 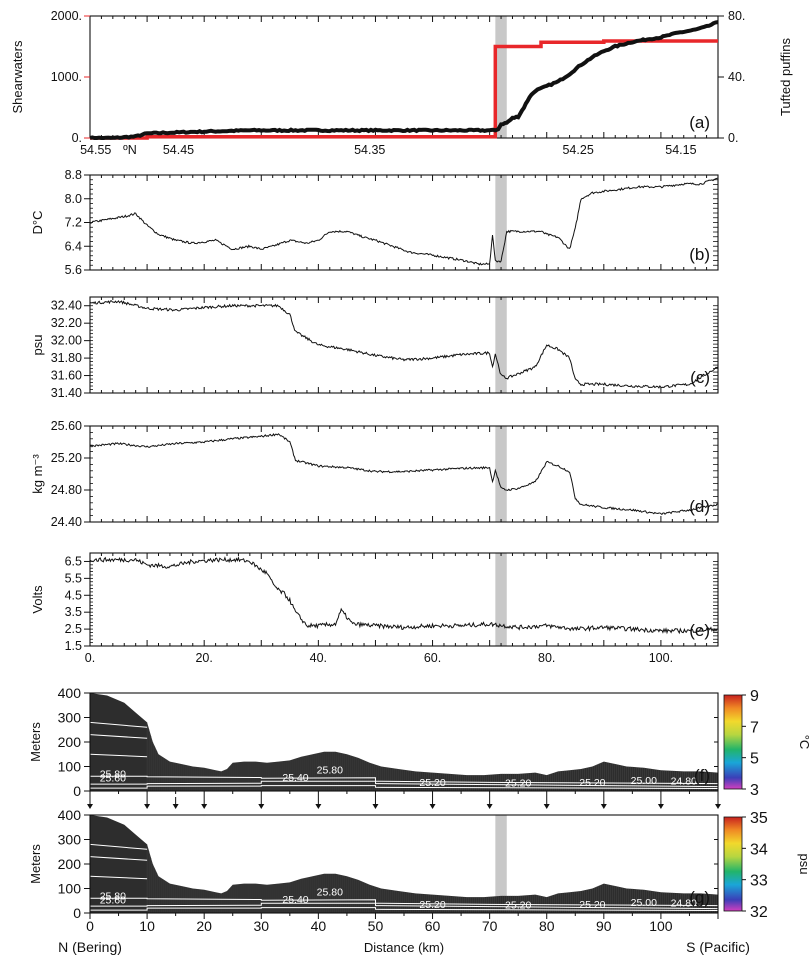 I want to click on panel-a-x-tick-label: 54.55, so click(x=95, y=150).